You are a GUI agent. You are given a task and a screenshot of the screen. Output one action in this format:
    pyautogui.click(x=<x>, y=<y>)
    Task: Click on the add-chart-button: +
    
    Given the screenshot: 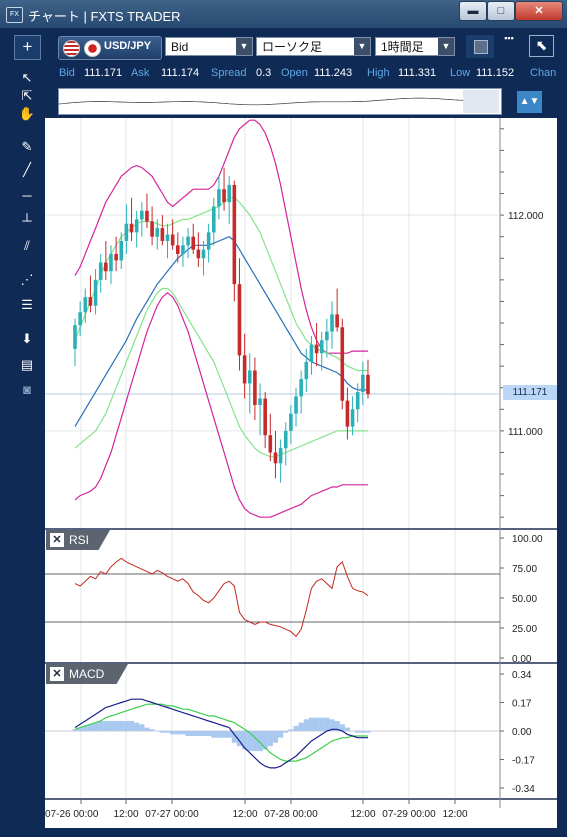 What is the action you would take?
    pyautogui.click(x=27, y=47)
    